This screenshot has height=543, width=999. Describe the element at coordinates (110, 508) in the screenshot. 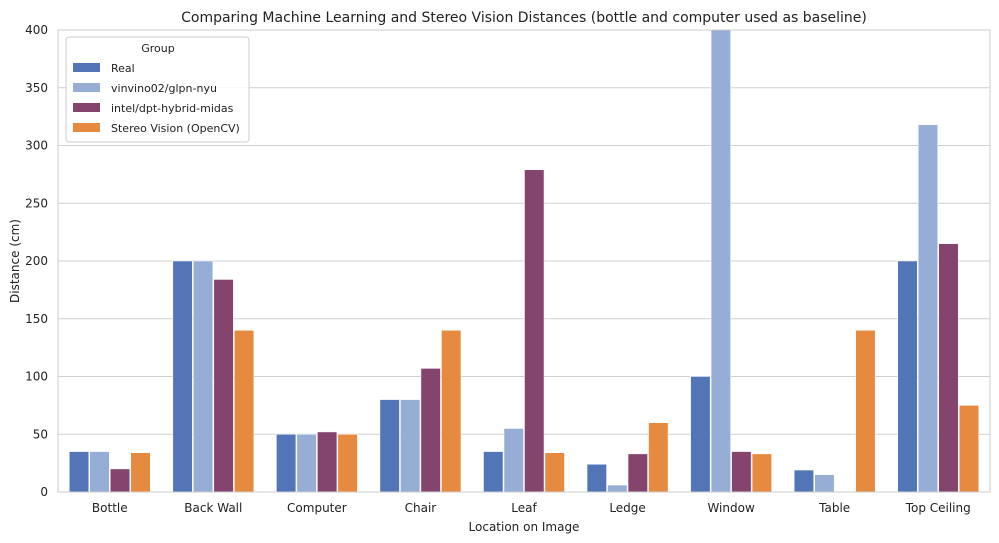

I see `x-tick-label: Bottle` at that location.